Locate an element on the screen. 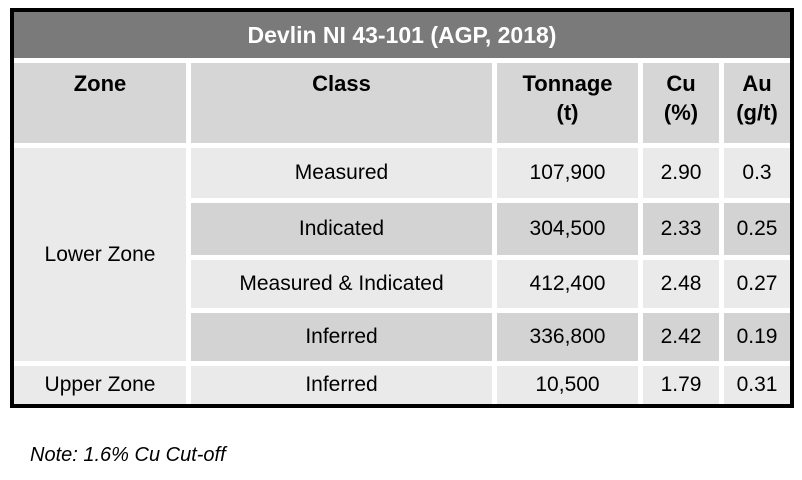 The width and height of the screenshot is (802, 480). cutoff-note: Note: 1.6% Cu Cut-off is located at coordinates (128, 455).